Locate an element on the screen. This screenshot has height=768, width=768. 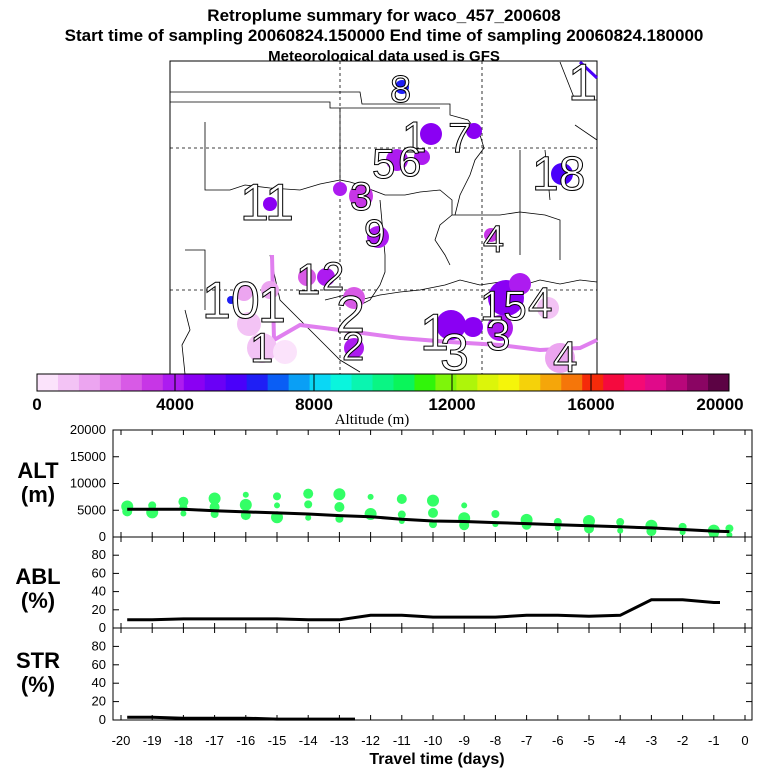
map-label: 7 is located at coordinates (459, 137).